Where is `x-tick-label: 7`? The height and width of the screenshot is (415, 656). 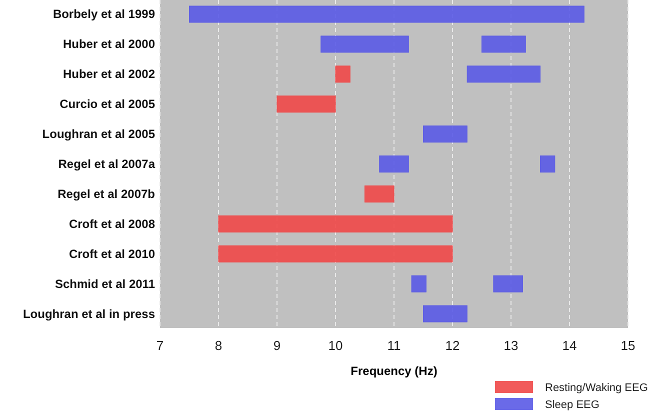 x-tick-label: 7 is located at coordinates (160, 345).